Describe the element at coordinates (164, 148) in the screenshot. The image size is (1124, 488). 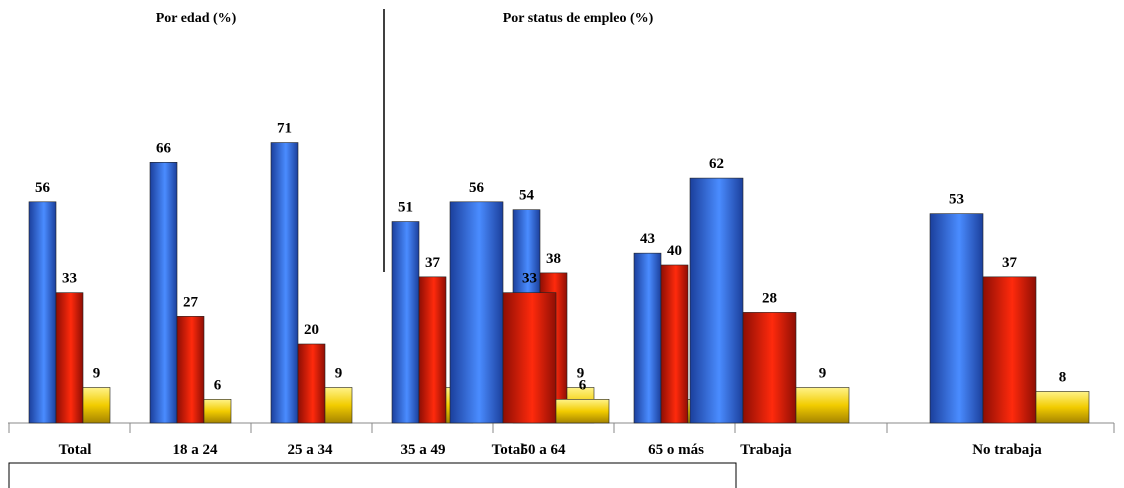
I see `data-label: 66` at that location.